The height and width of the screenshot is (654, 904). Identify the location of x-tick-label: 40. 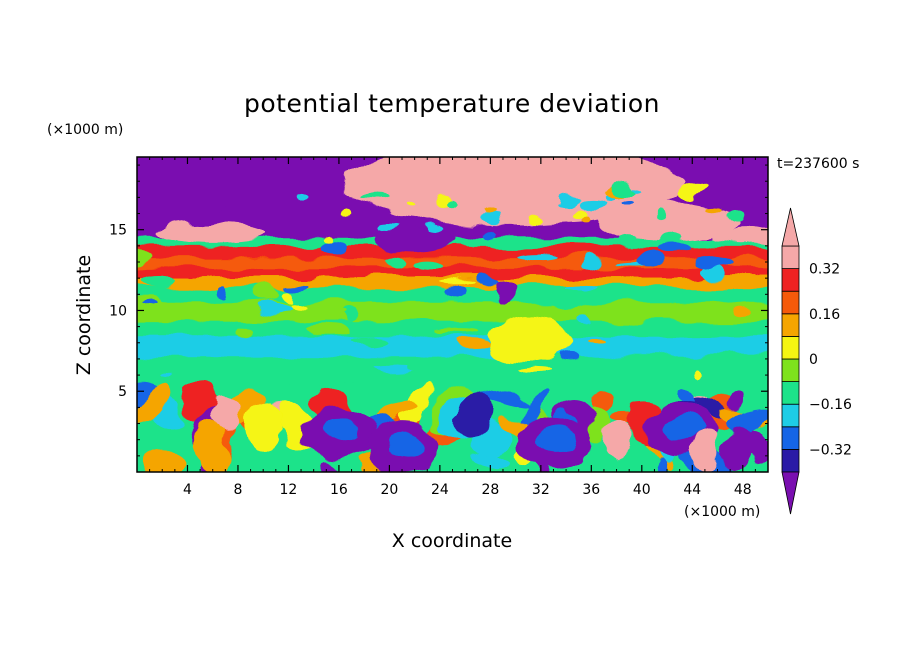
(642, 490).